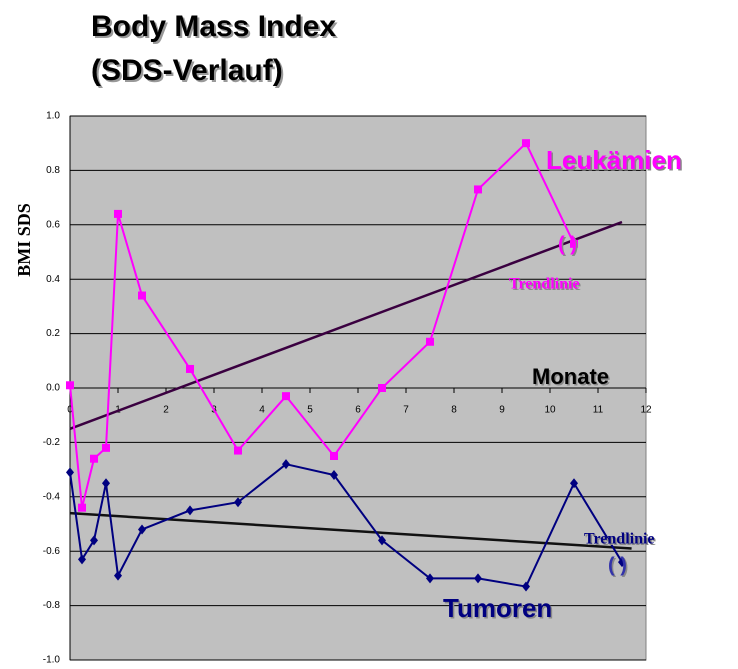  I want to click on x-tick-label: 5, so click(310, 410).